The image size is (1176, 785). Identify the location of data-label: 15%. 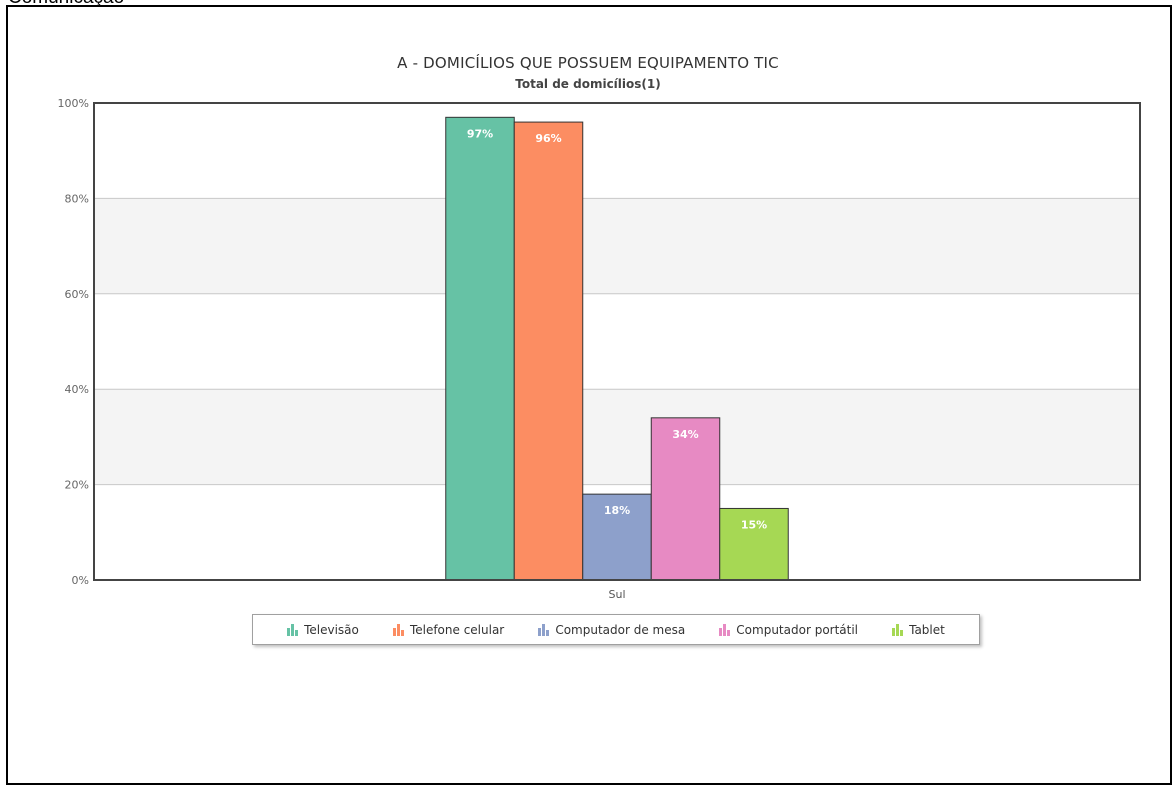
(754, 524).